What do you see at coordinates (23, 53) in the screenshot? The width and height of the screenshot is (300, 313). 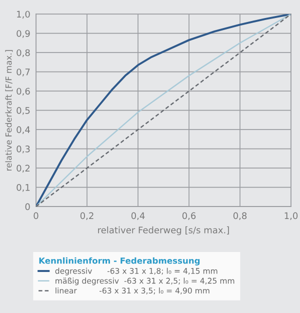 I see `y-tick-label: 0,8` at bounding box center [23, 53].